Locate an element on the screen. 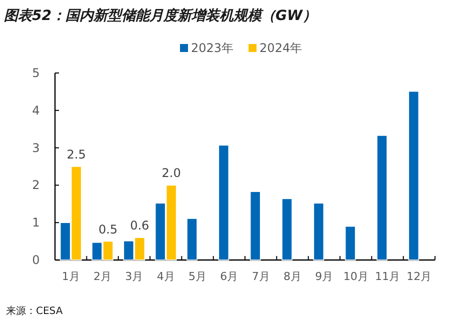  x-tick-label: 7月 is located at coordinates (261, 276).